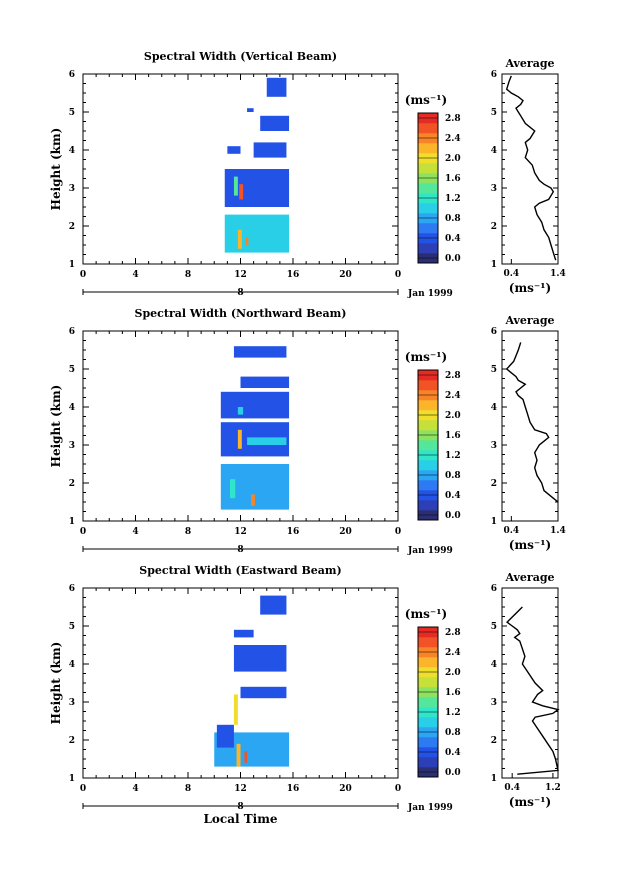 This screenshot has width=619, height=875. What do you see at coordinates (529, 63) in the screenshot?
I see `profile-title: Average` at bounding box center [529, 63].